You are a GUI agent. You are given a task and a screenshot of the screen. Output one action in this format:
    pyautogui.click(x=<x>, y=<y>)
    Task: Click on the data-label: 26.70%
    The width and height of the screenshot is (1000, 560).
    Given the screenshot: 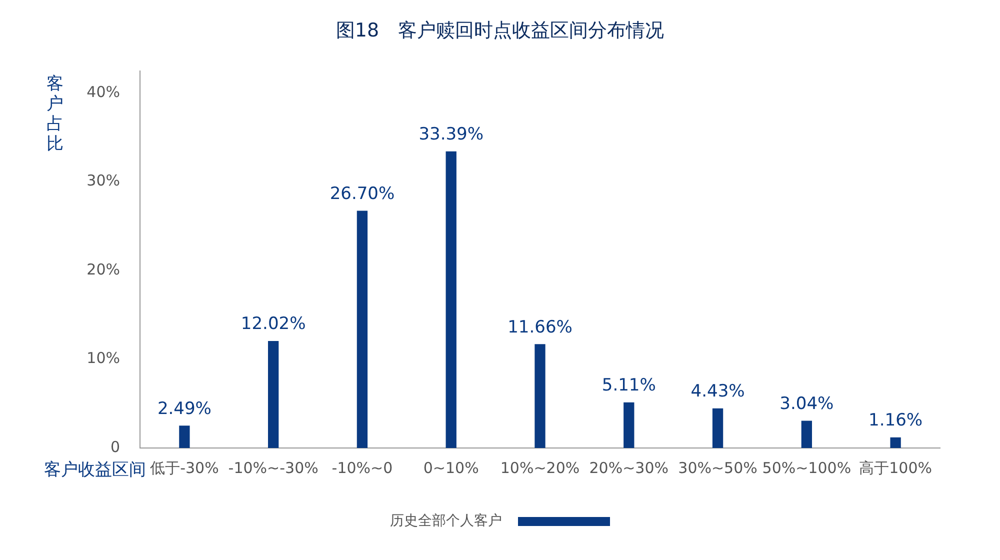 What is the action you would take?
    pyautogui.click(x=362, y=194)
    